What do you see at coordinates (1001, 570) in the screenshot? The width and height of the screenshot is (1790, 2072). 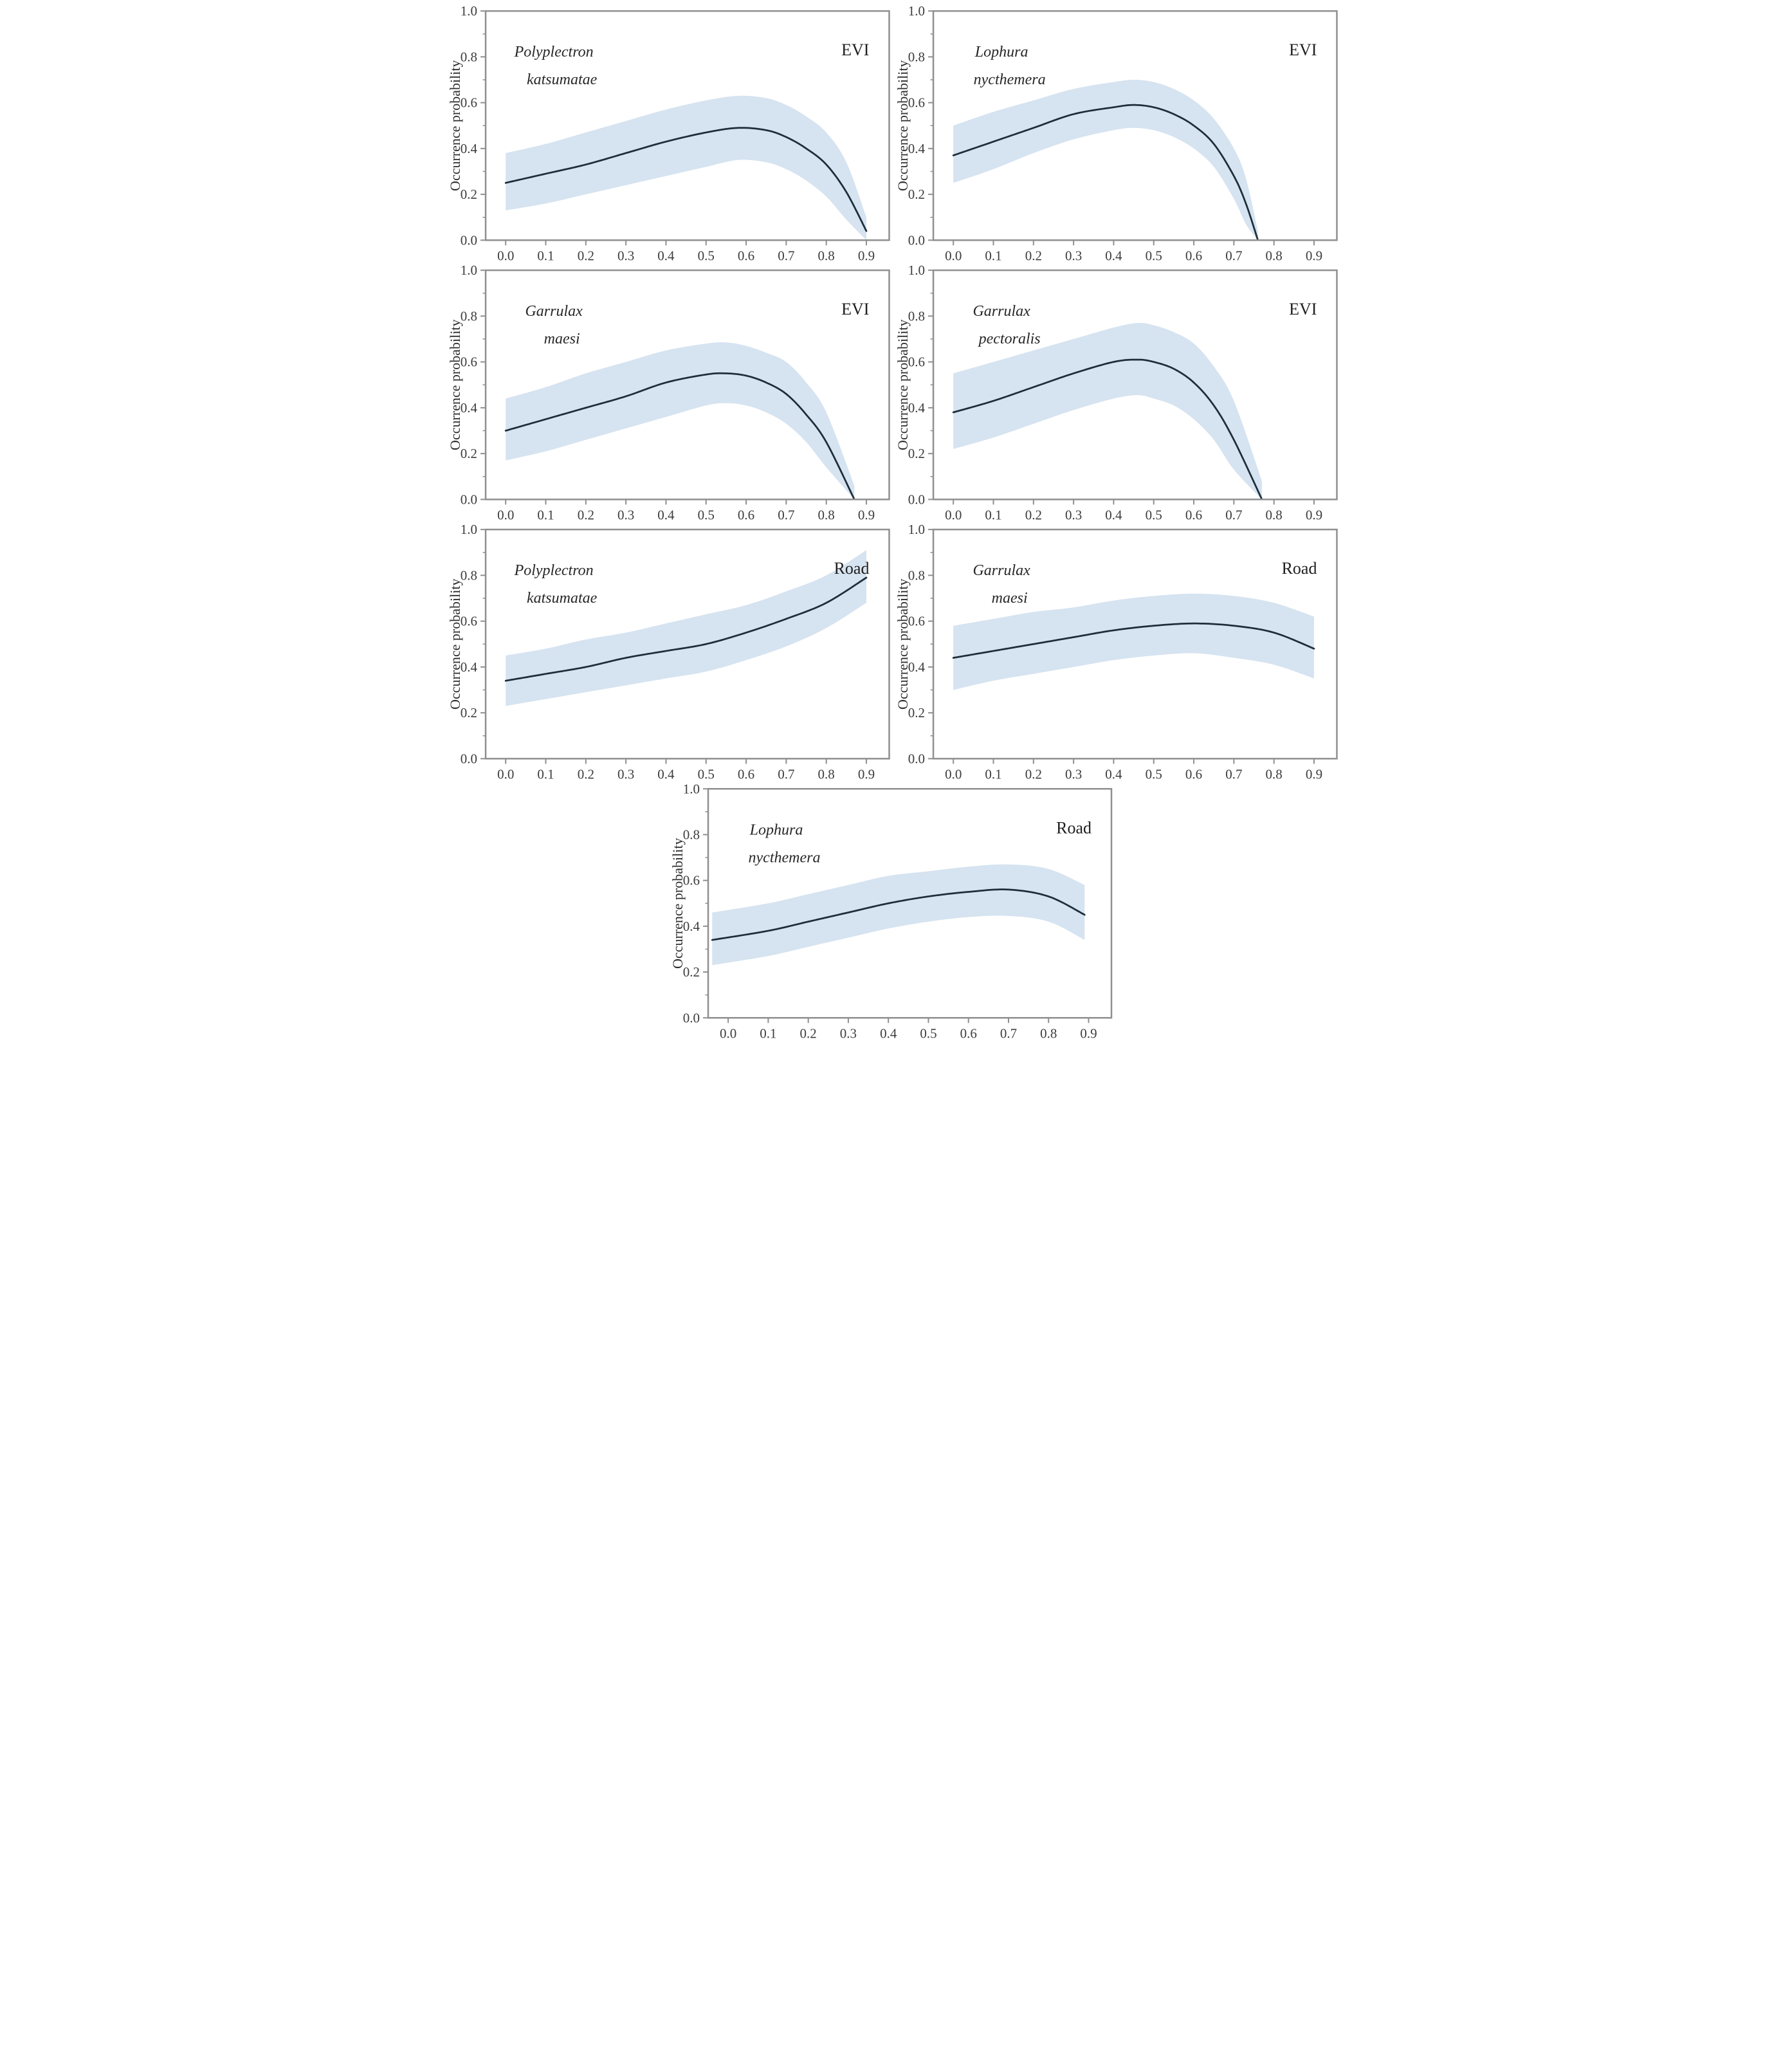 I see `species-label-line1: Garrulax` at bounding box center [1001, 570].